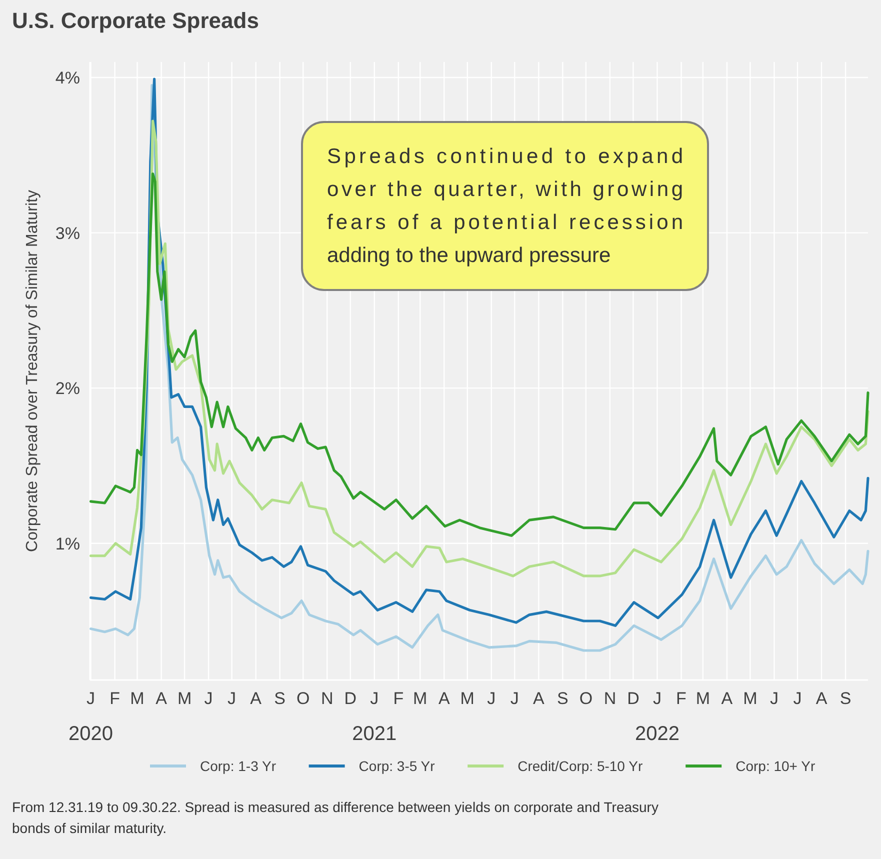  I want to click on legend-label: Corp: 10+ Yr, so click(776, 766).